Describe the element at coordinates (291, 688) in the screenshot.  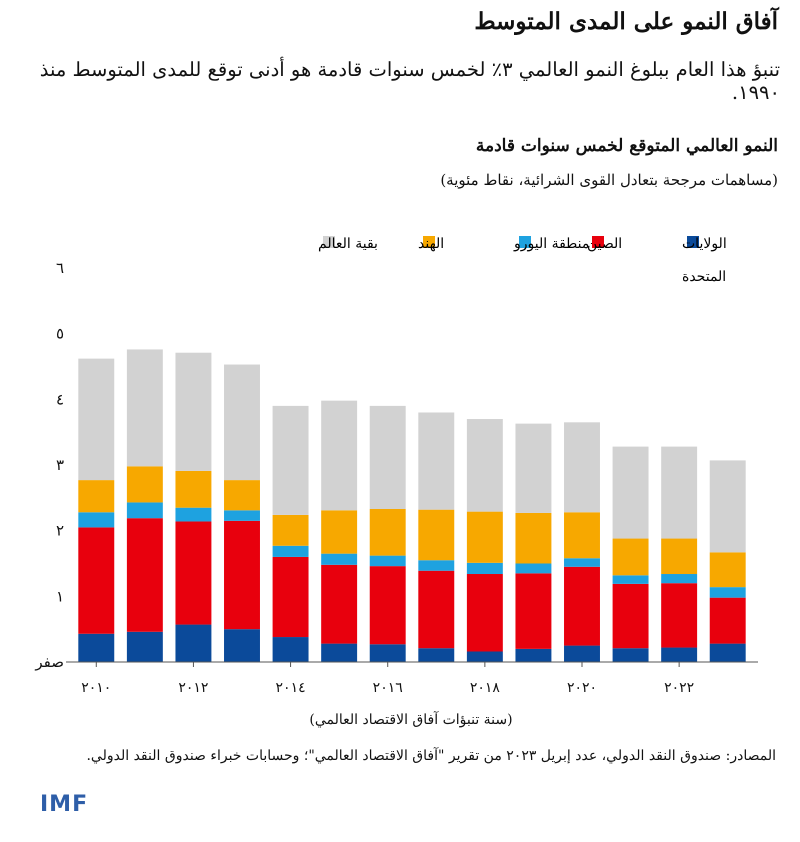
I see `x-tick-label: ٢٠١٤` at that location.